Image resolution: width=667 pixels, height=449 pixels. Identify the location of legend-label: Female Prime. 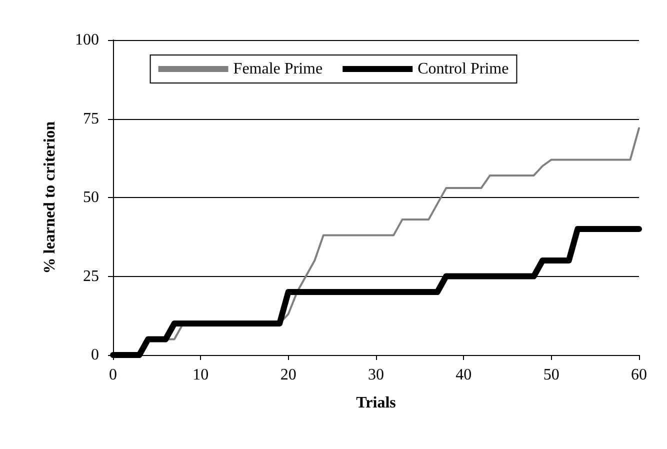
(278, 69).